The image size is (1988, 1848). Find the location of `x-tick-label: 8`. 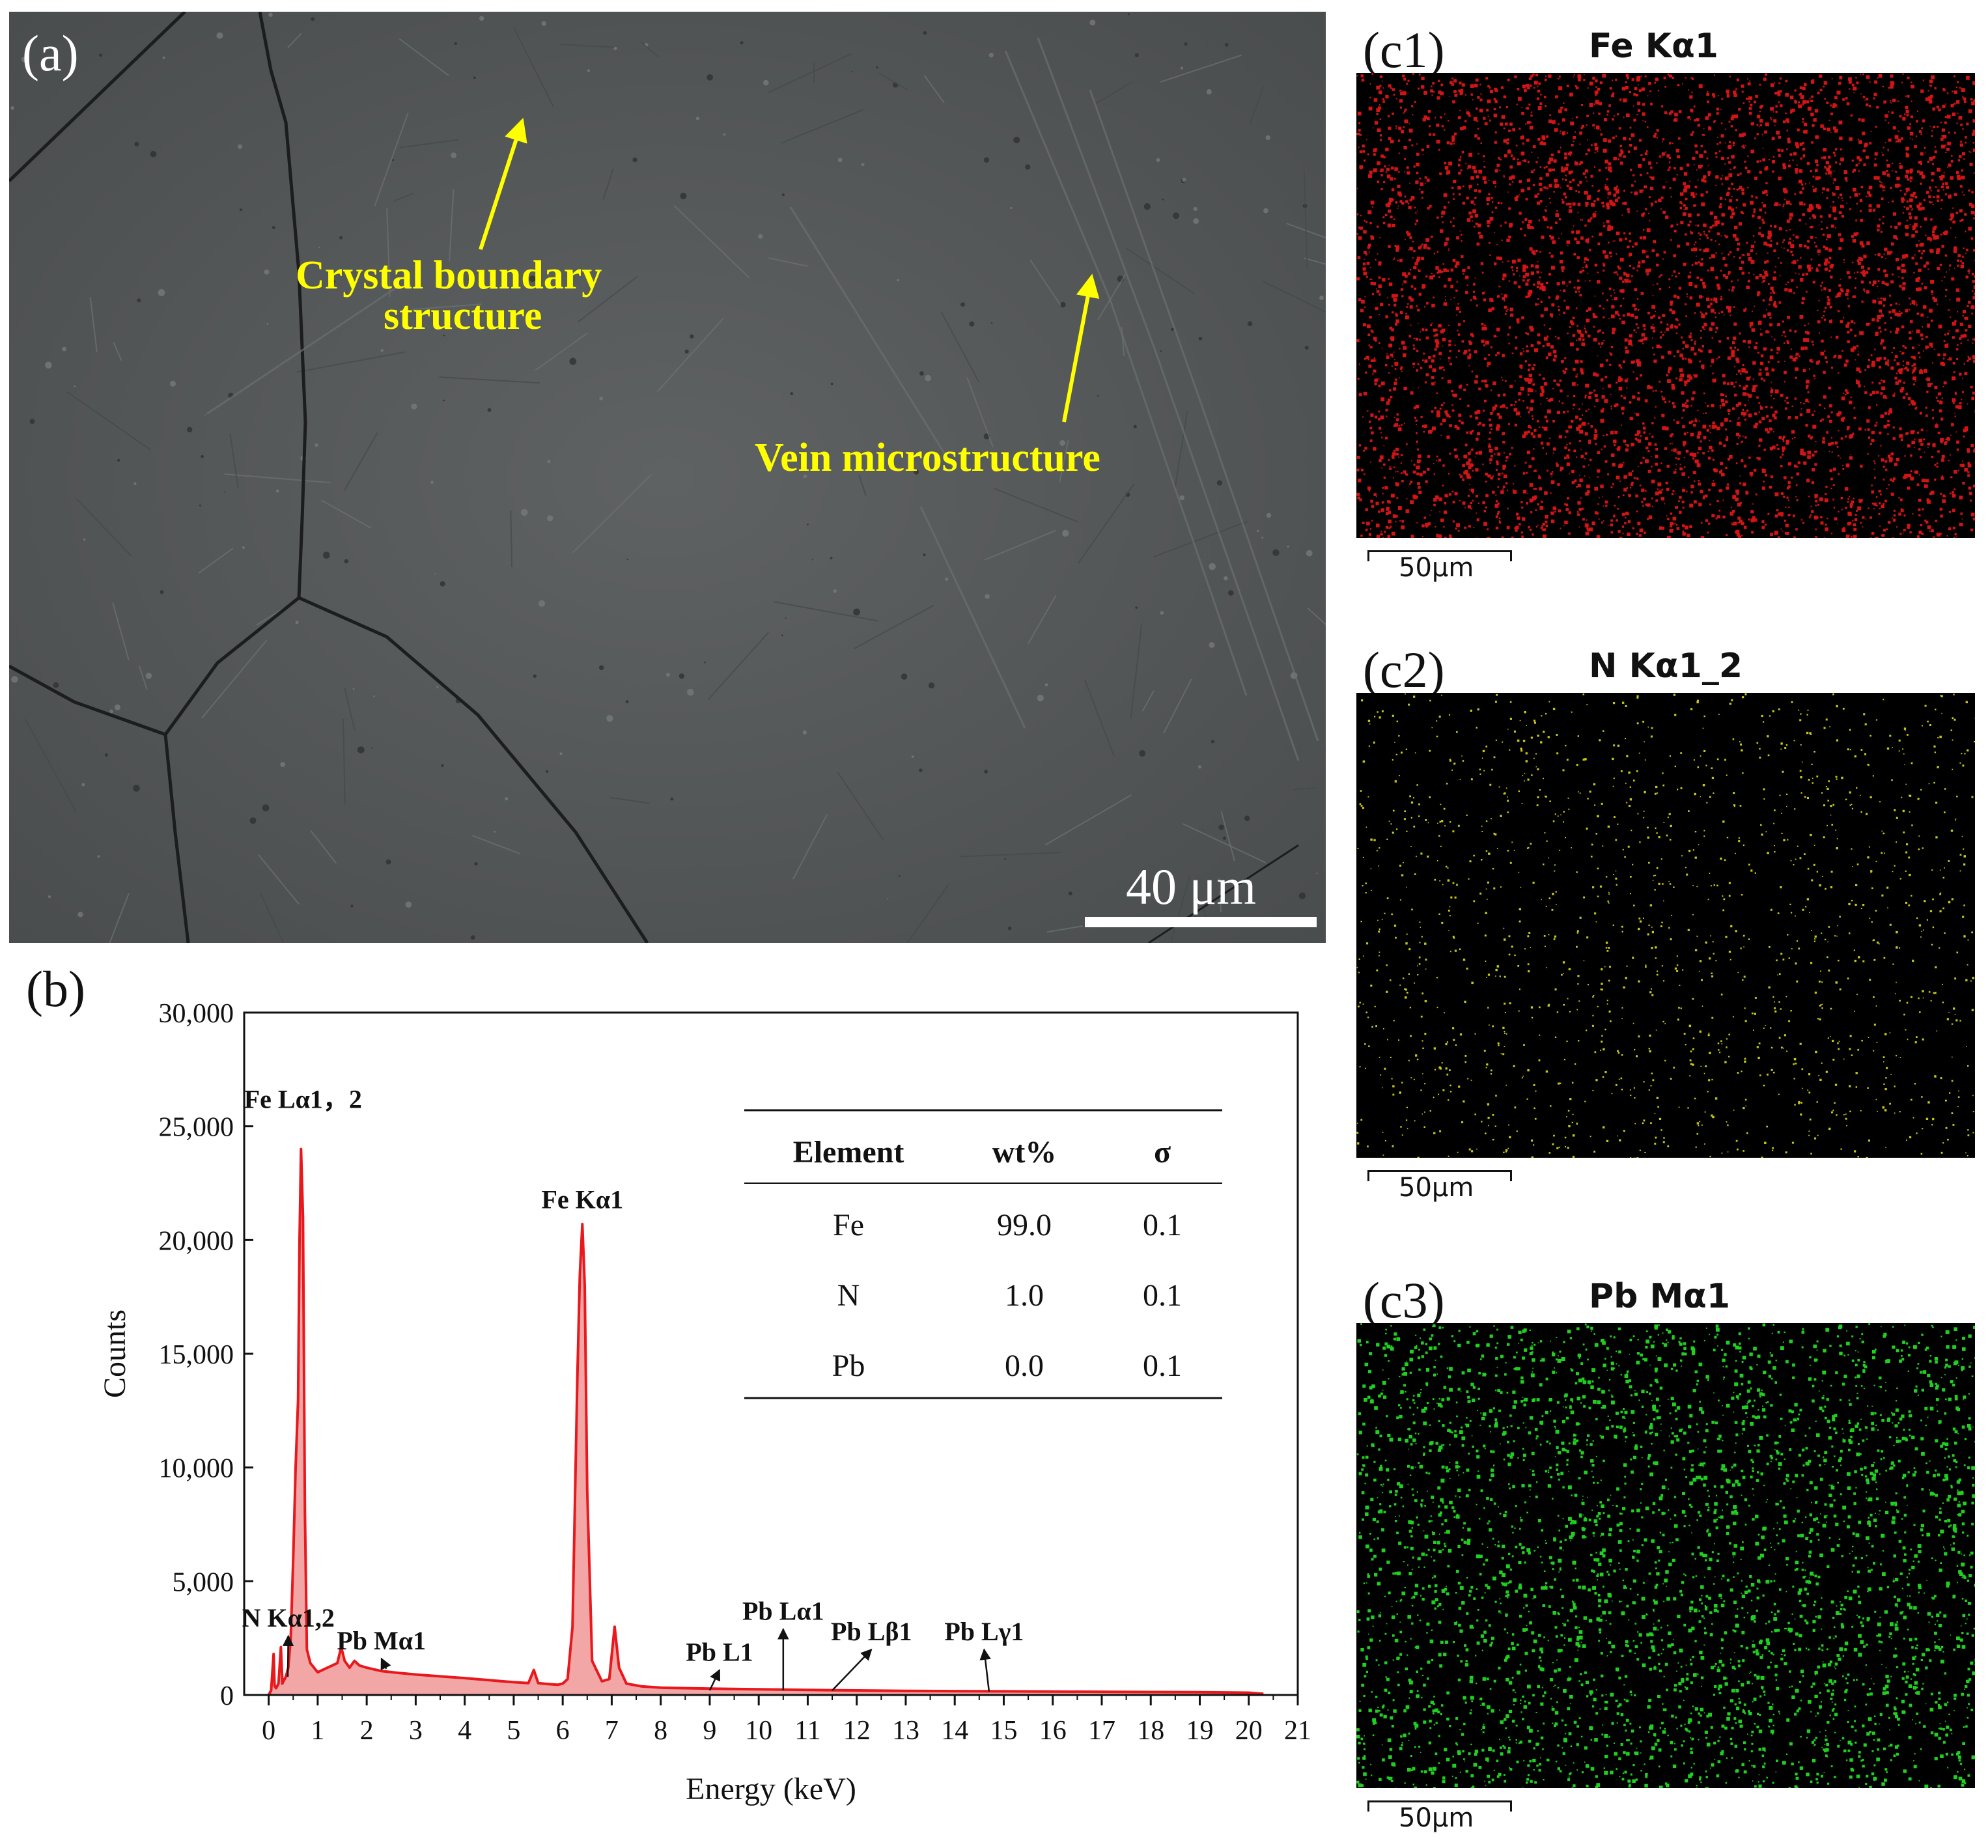

x-tick-label: 8 is located at coordinates (661, 1731).